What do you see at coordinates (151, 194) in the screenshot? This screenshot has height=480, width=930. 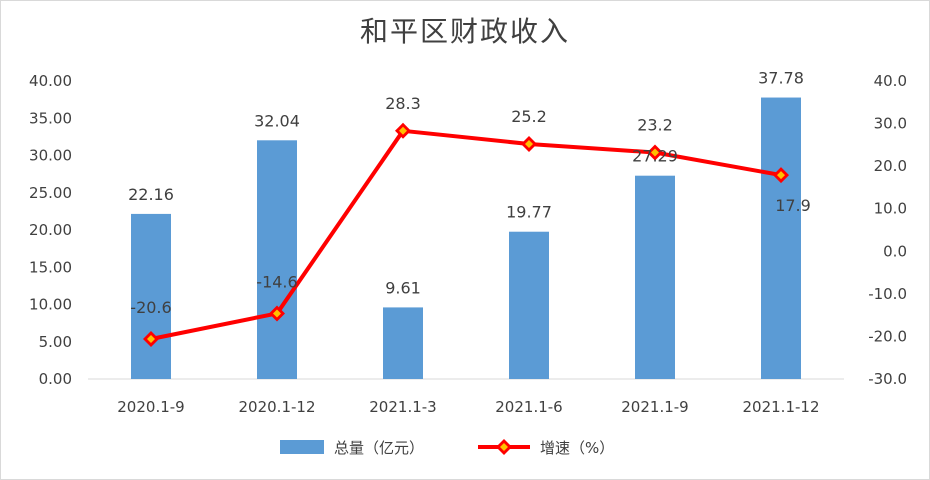 I see `bar-data-label: 22.16` at bounding box center [151, 194].